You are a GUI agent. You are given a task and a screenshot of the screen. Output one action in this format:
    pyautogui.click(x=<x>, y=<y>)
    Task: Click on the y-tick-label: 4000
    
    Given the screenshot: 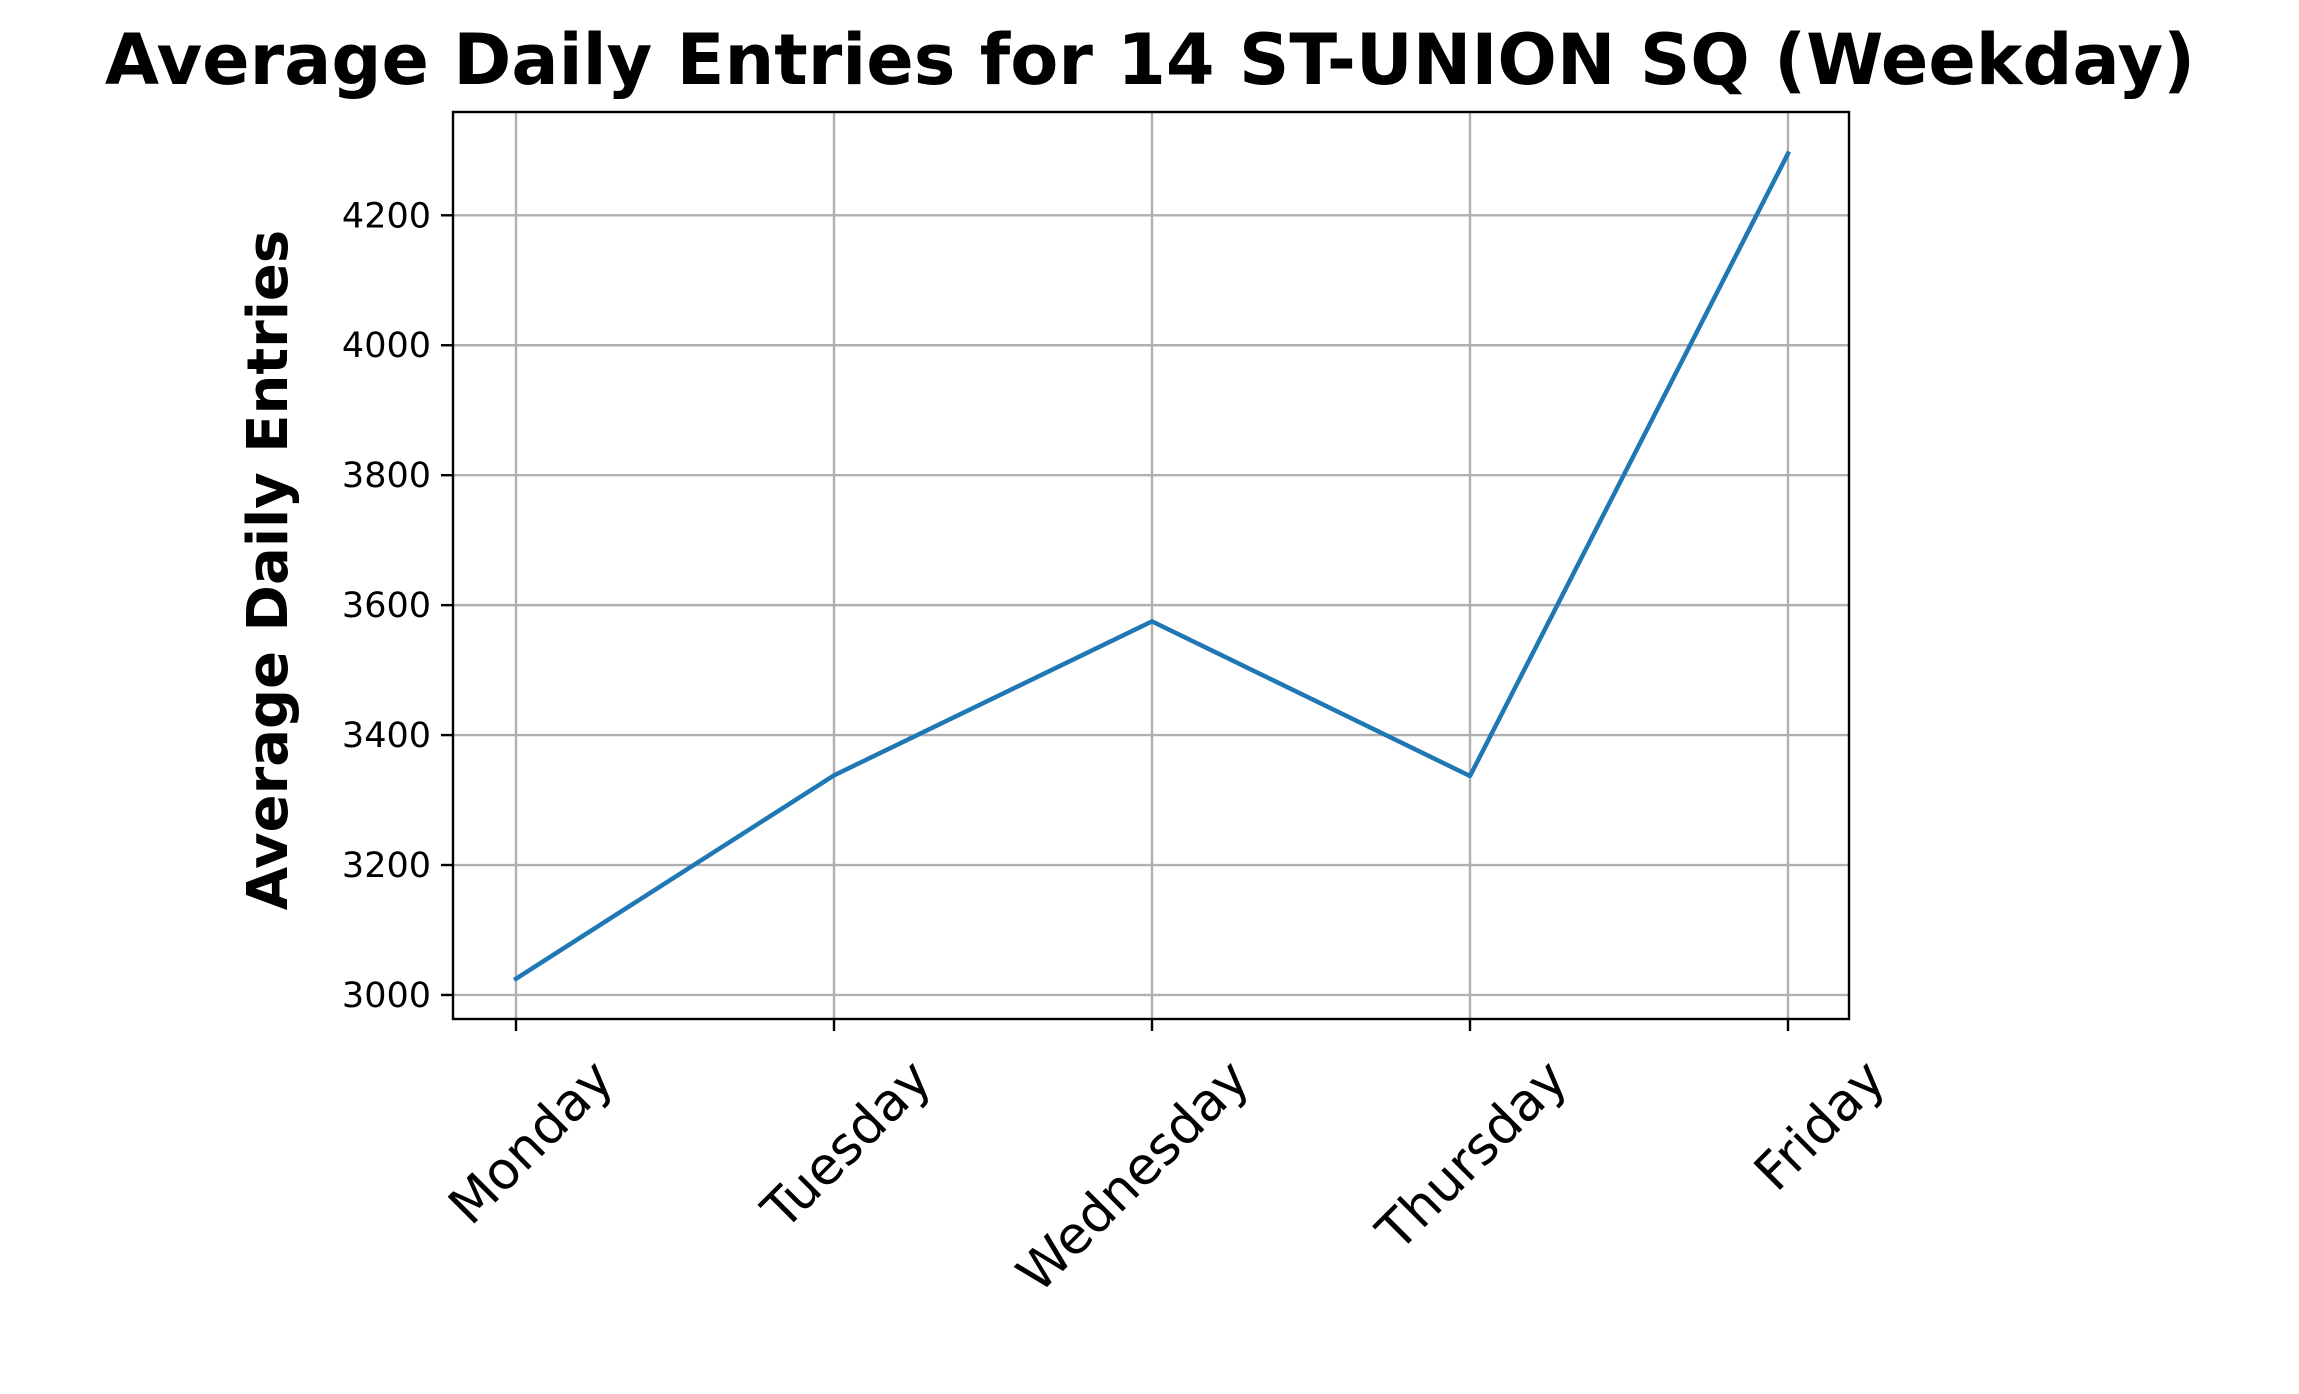 What is the action you would take?
    pyautogui.click(x=386, y=346)
    